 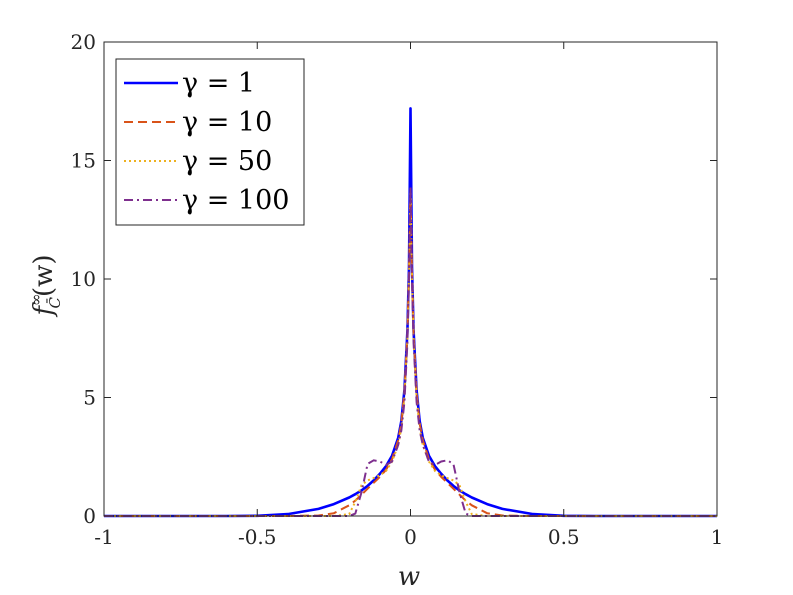 I want to click on x-axis-label: w, so click(x=409, y=577).